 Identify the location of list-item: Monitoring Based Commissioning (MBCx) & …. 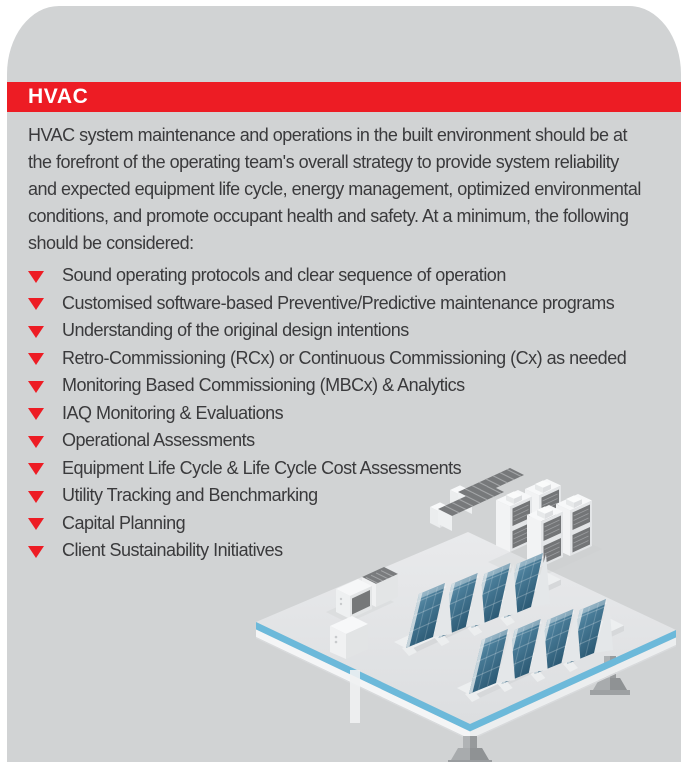
(348, 386).